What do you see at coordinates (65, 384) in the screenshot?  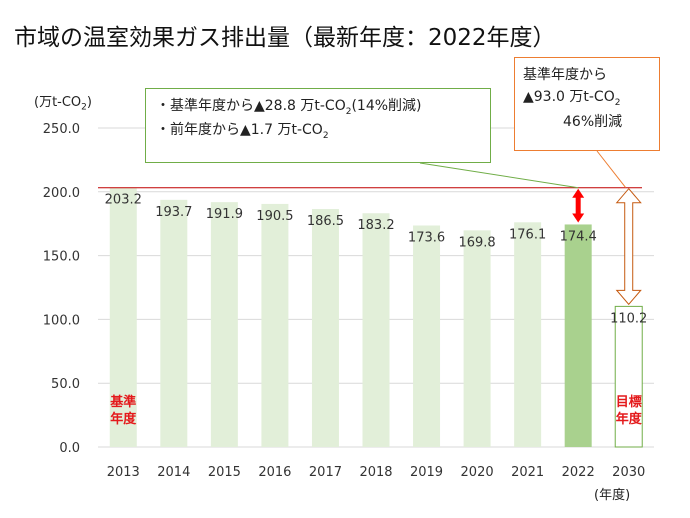 I see `y-tick-label: 50.0` at bounding box center [65, 384].